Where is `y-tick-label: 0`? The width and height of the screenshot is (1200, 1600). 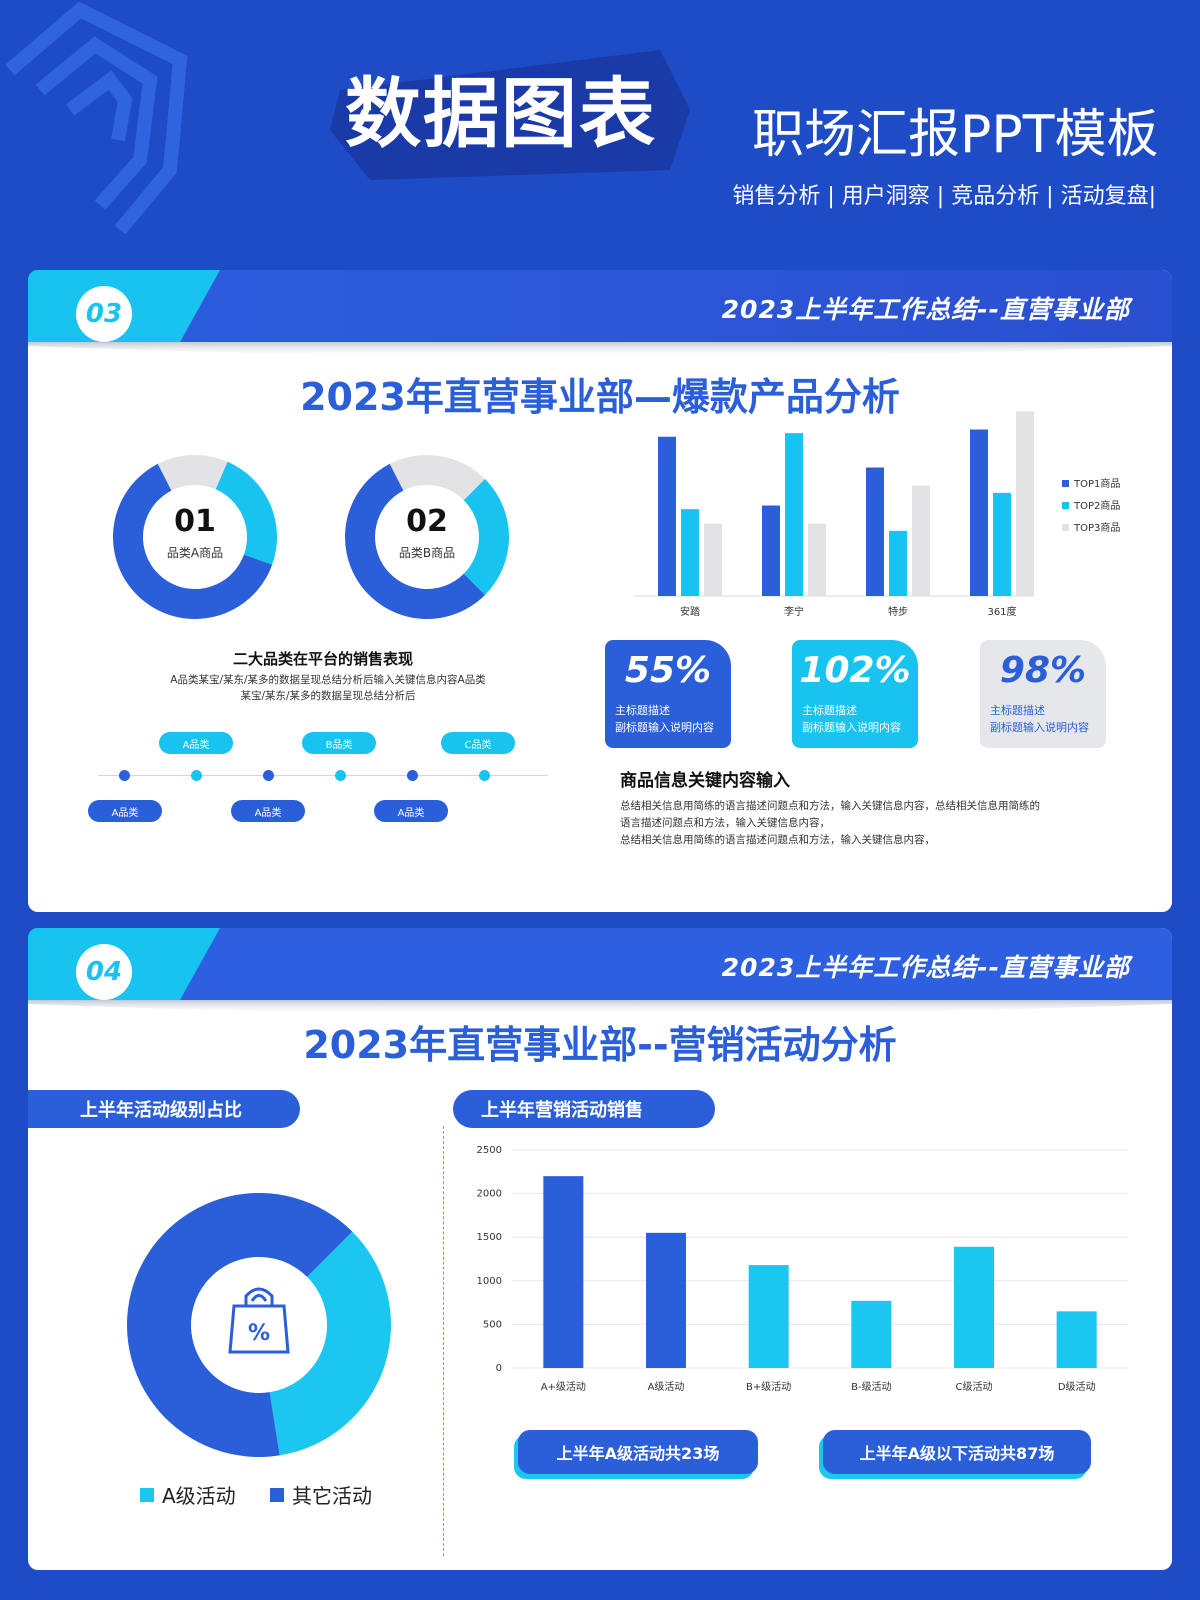 y-tick-label: 0 is located at coordinates (499, 1368).